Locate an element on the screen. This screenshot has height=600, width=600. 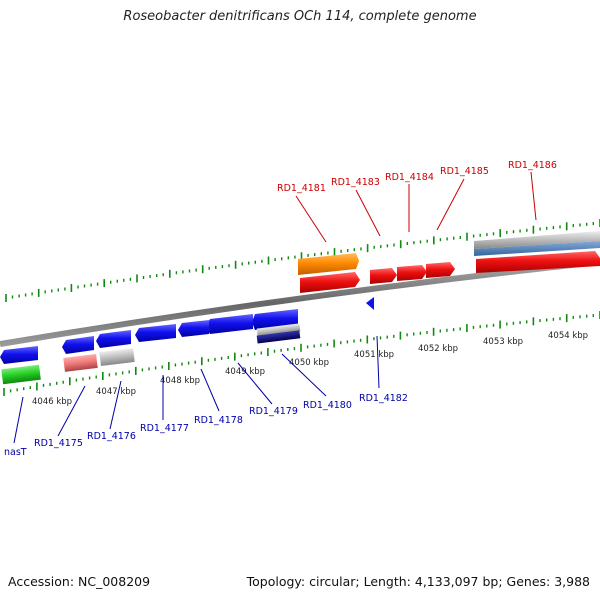
scale-label: 4047 kbp is located at coordinates (116, 392).